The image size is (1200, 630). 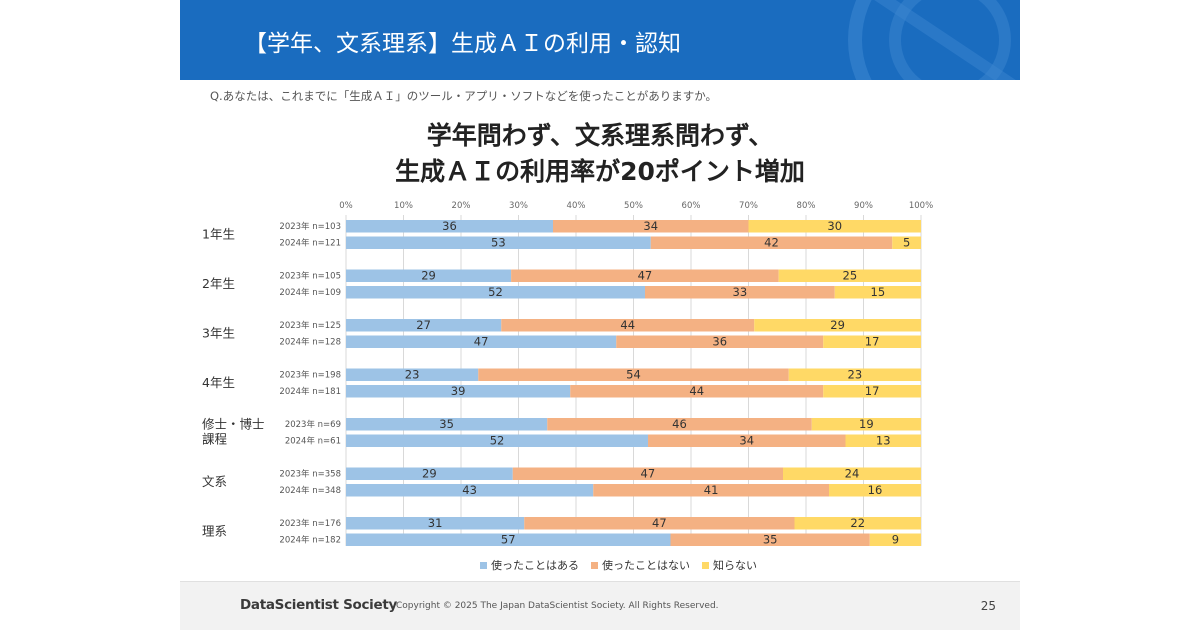 I want to click on x-tick-label: 80%, so click(x=806, y=206).